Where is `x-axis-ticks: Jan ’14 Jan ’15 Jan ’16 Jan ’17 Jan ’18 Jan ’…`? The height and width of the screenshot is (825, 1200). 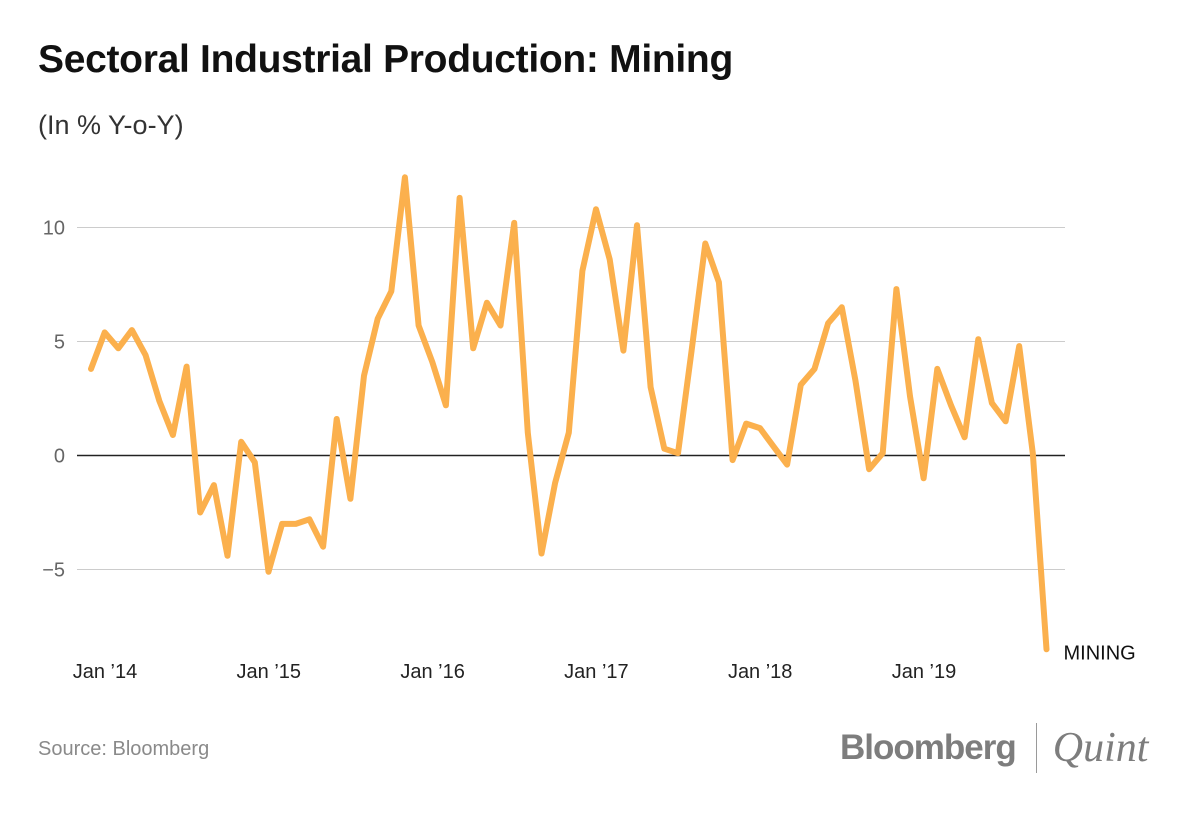 x-axis-ticks: Jan ’14 Jan ’15 Jan ’16 Jan ’17 Jan ’18 Jan ’… is located at coordinates (515, 672).